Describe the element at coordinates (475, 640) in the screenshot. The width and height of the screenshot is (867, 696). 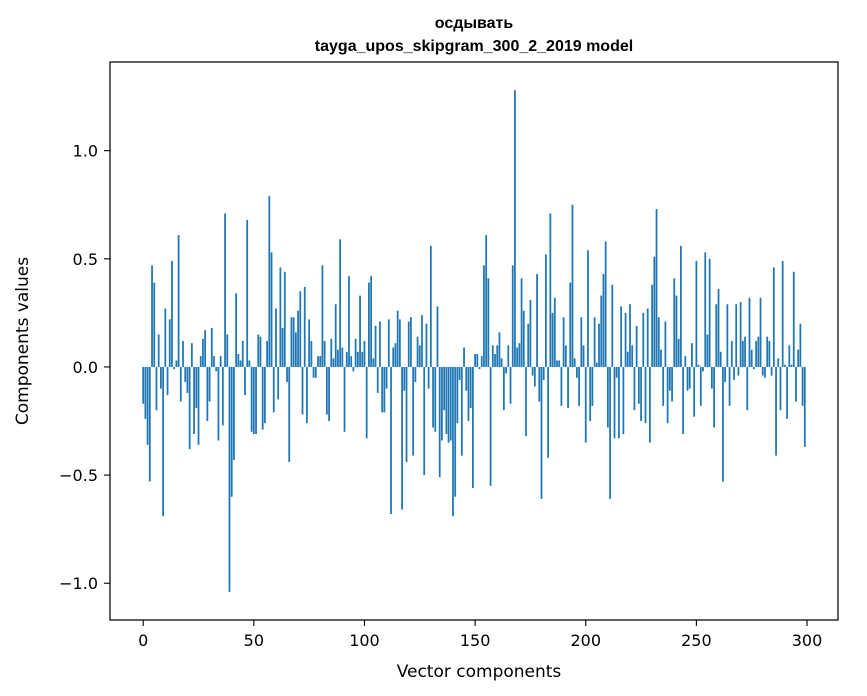
I see `x-tick-label: 150` at that location.